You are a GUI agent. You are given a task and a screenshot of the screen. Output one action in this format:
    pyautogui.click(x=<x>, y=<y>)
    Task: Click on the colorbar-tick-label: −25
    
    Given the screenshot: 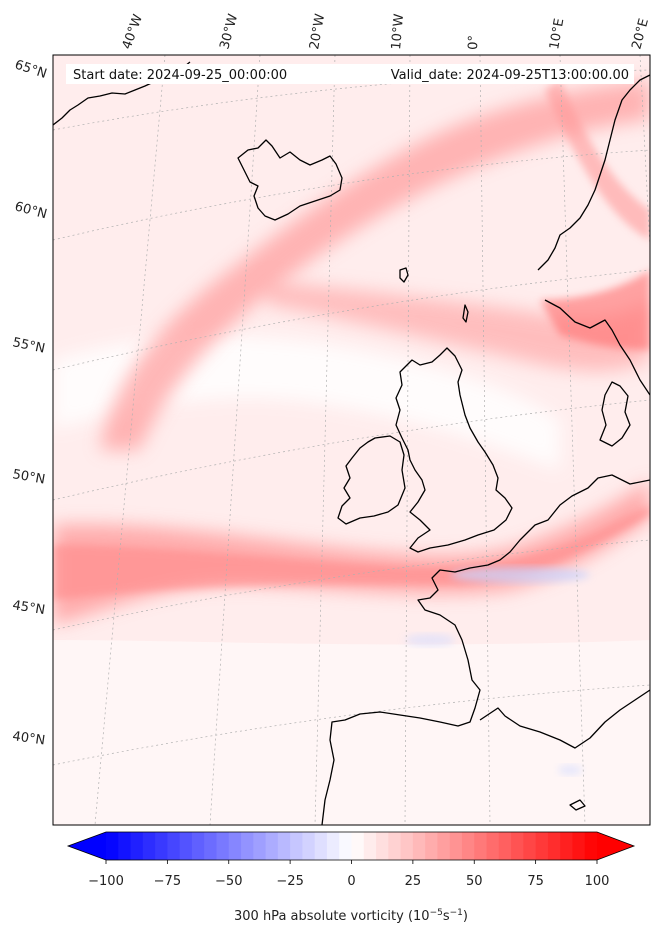 What is the action you would take?
    pyautogui.click(x=289, y=881)
    